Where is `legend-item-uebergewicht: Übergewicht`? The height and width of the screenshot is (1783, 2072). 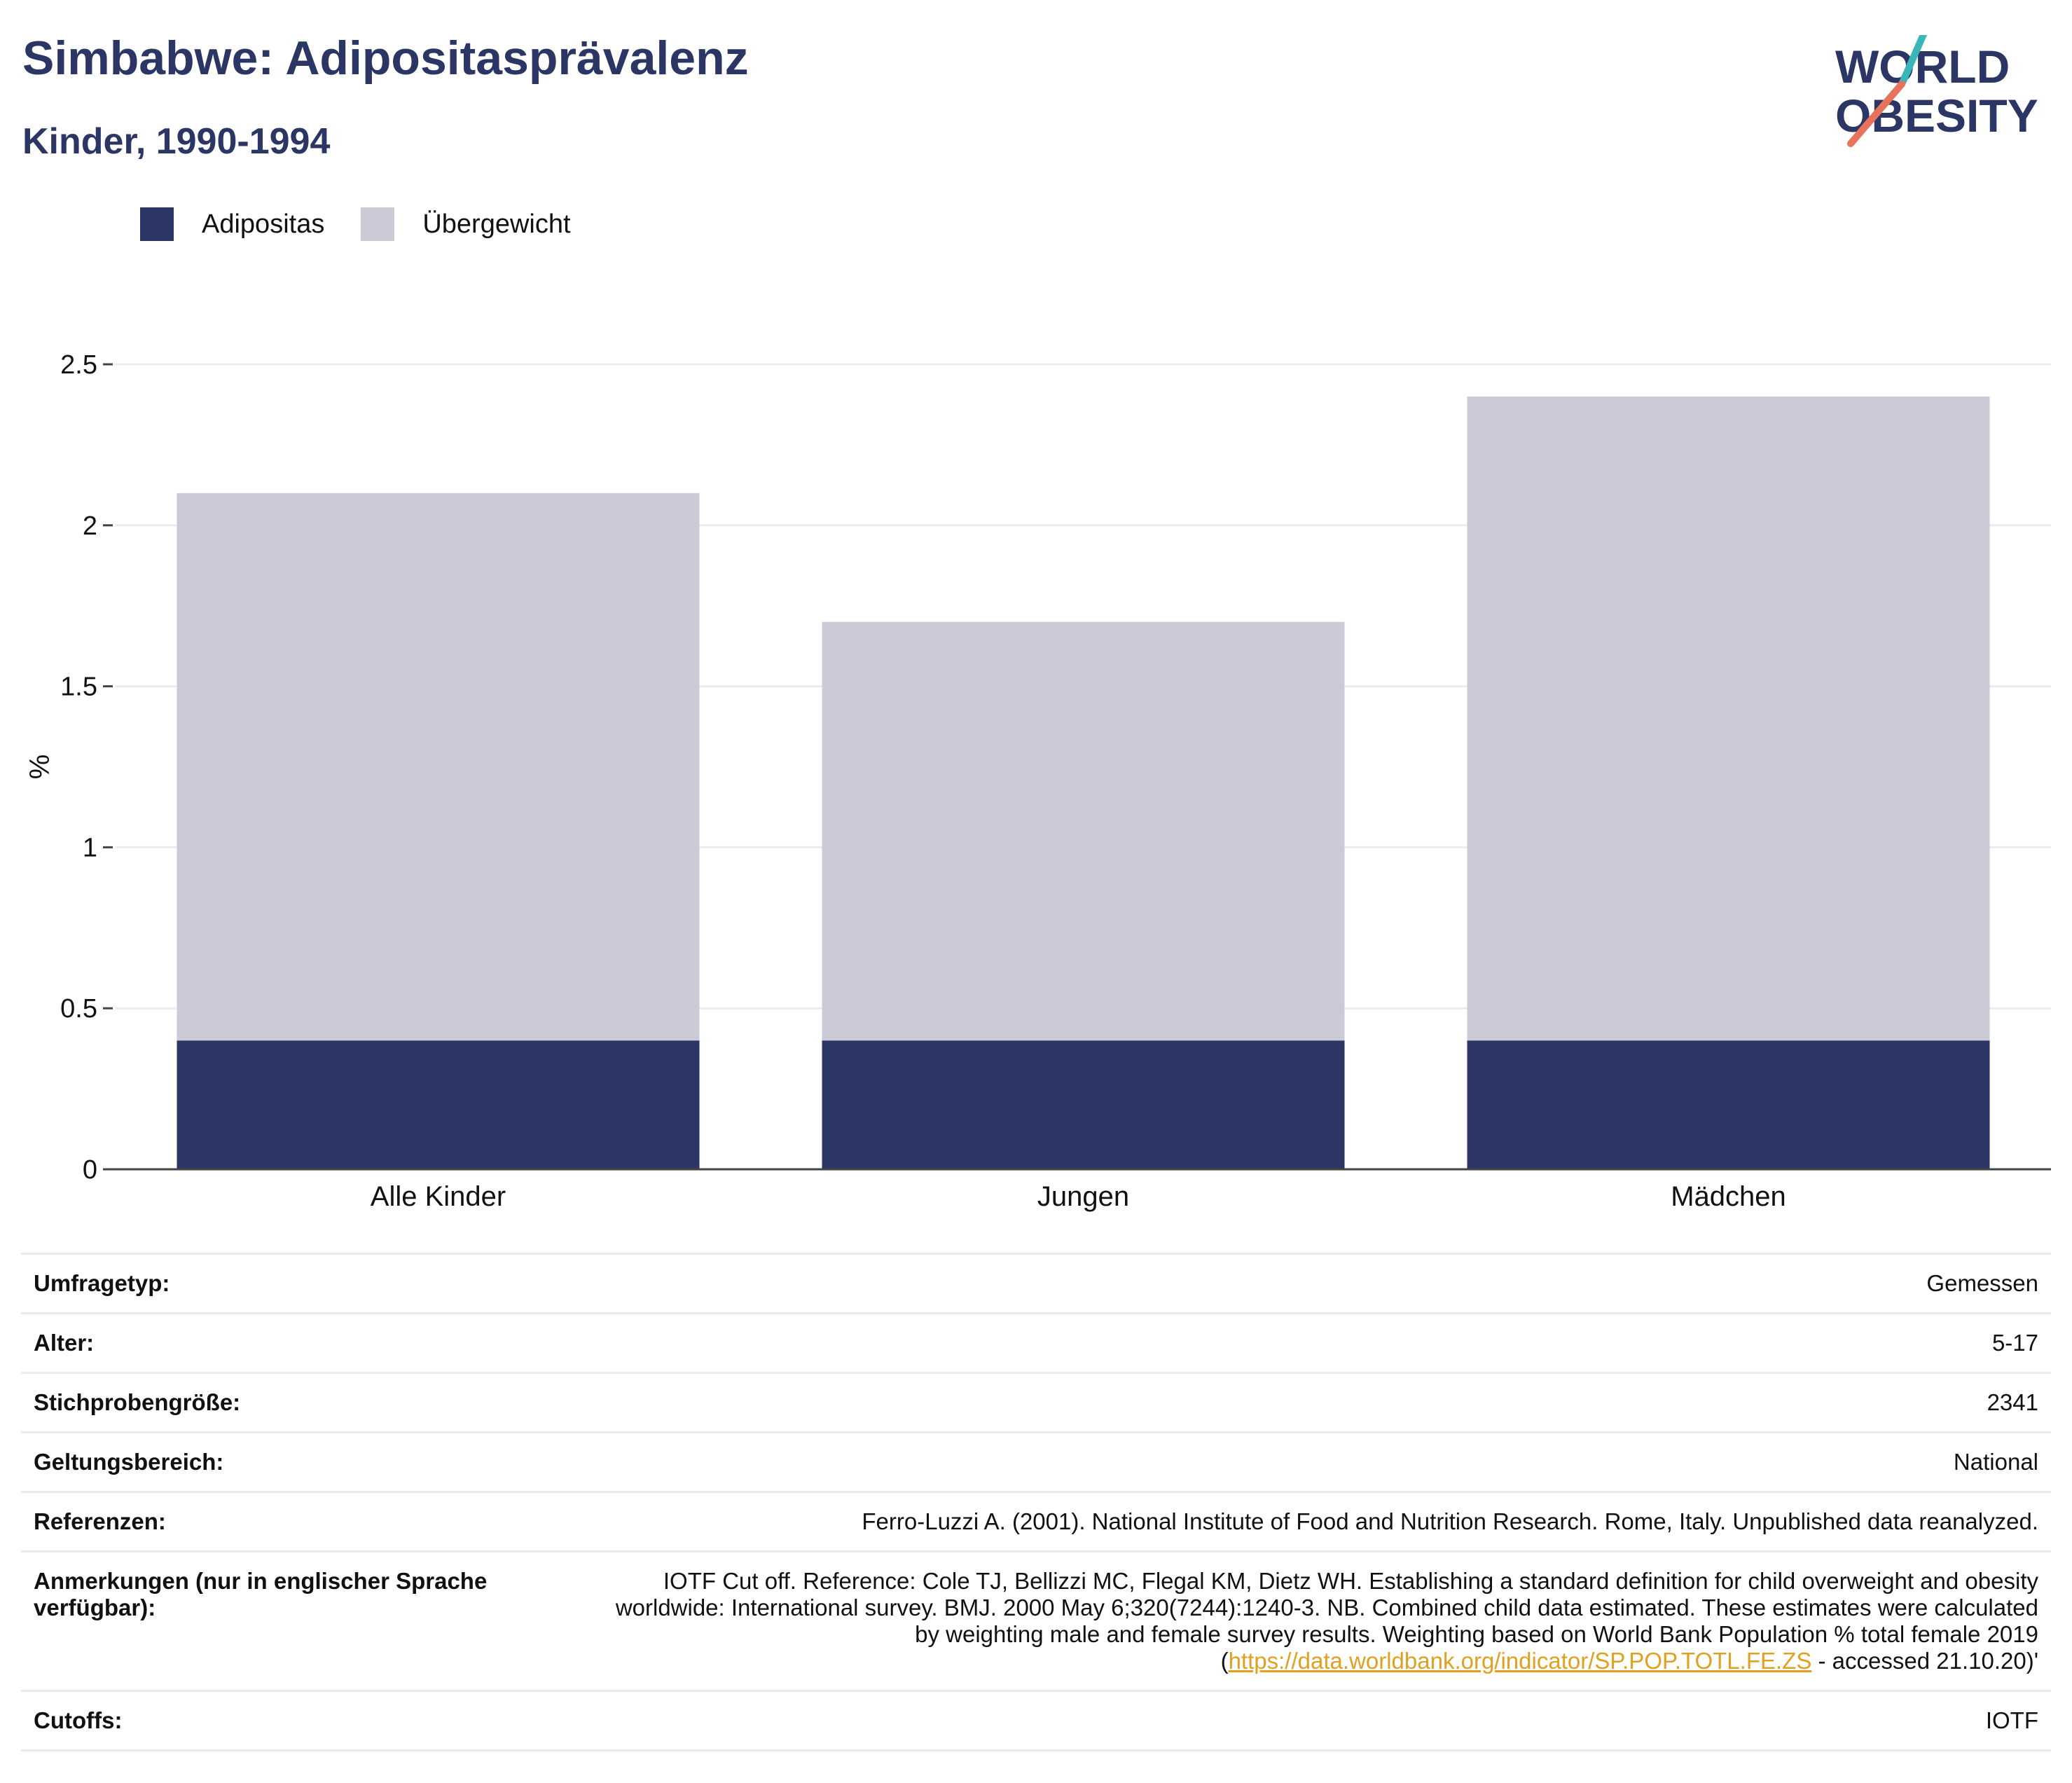 legend-item-uebergewicht: Übergewicht is located at coordinates (466, 224).